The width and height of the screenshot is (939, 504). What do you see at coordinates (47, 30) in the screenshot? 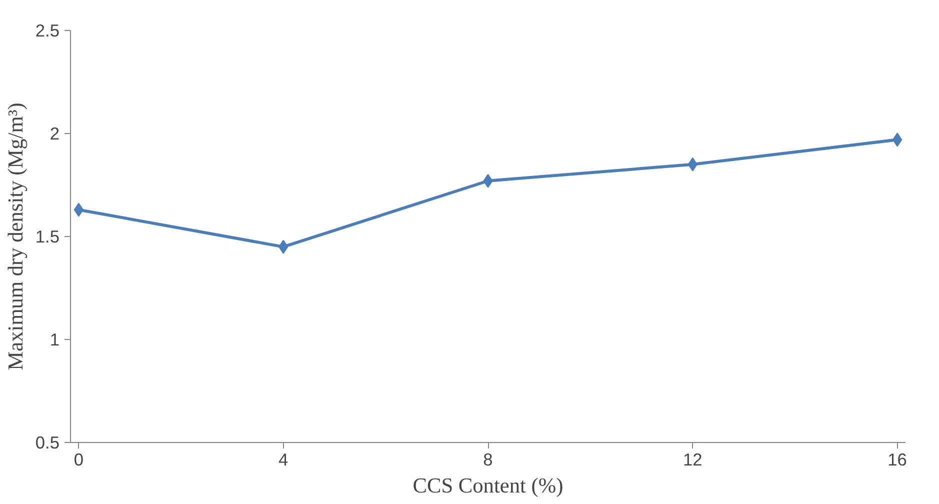
I see `y-tick-label: 2.5` at bounding box center [47, 30].